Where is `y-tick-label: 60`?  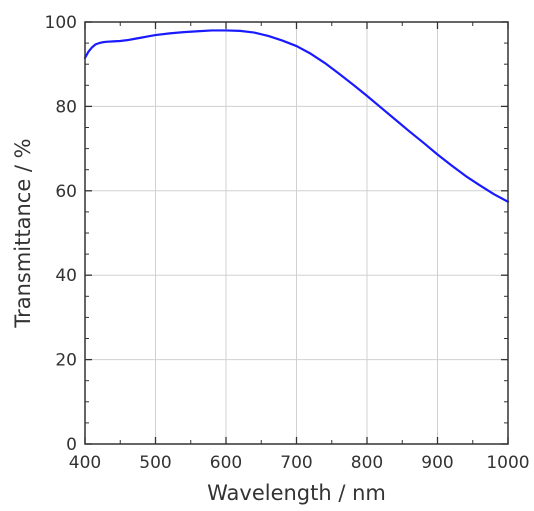
y-tick-label: 60 is located at coordinates (66, 192).